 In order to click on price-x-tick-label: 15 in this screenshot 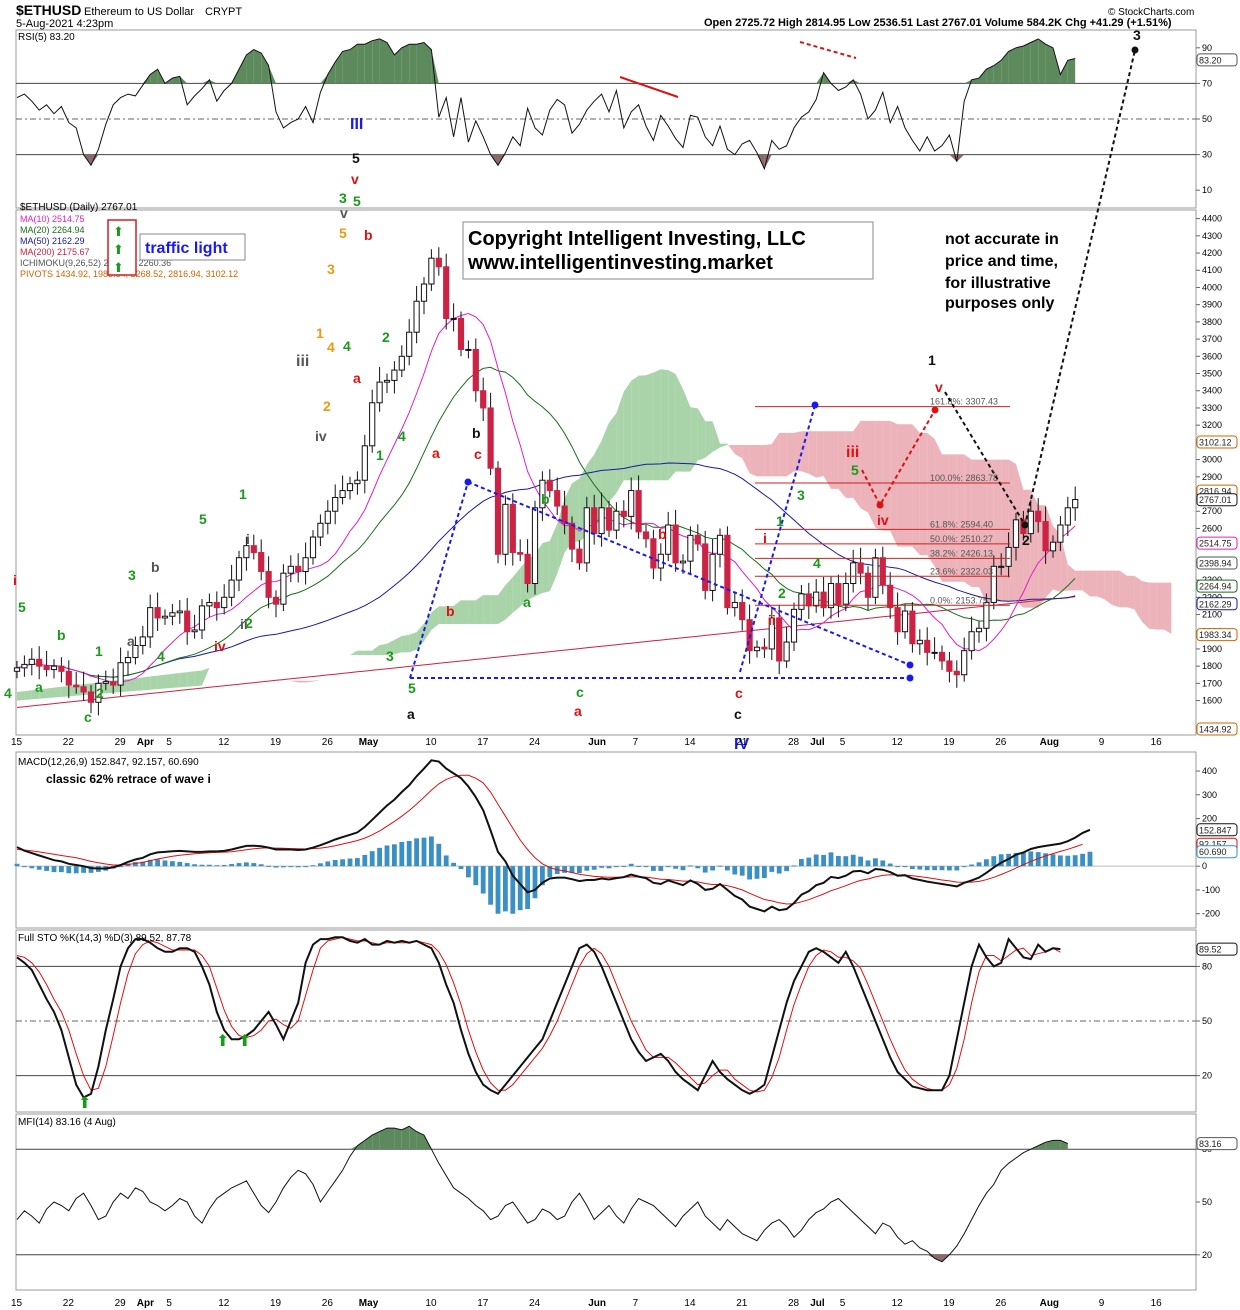, I will do `click(17, 742)`.